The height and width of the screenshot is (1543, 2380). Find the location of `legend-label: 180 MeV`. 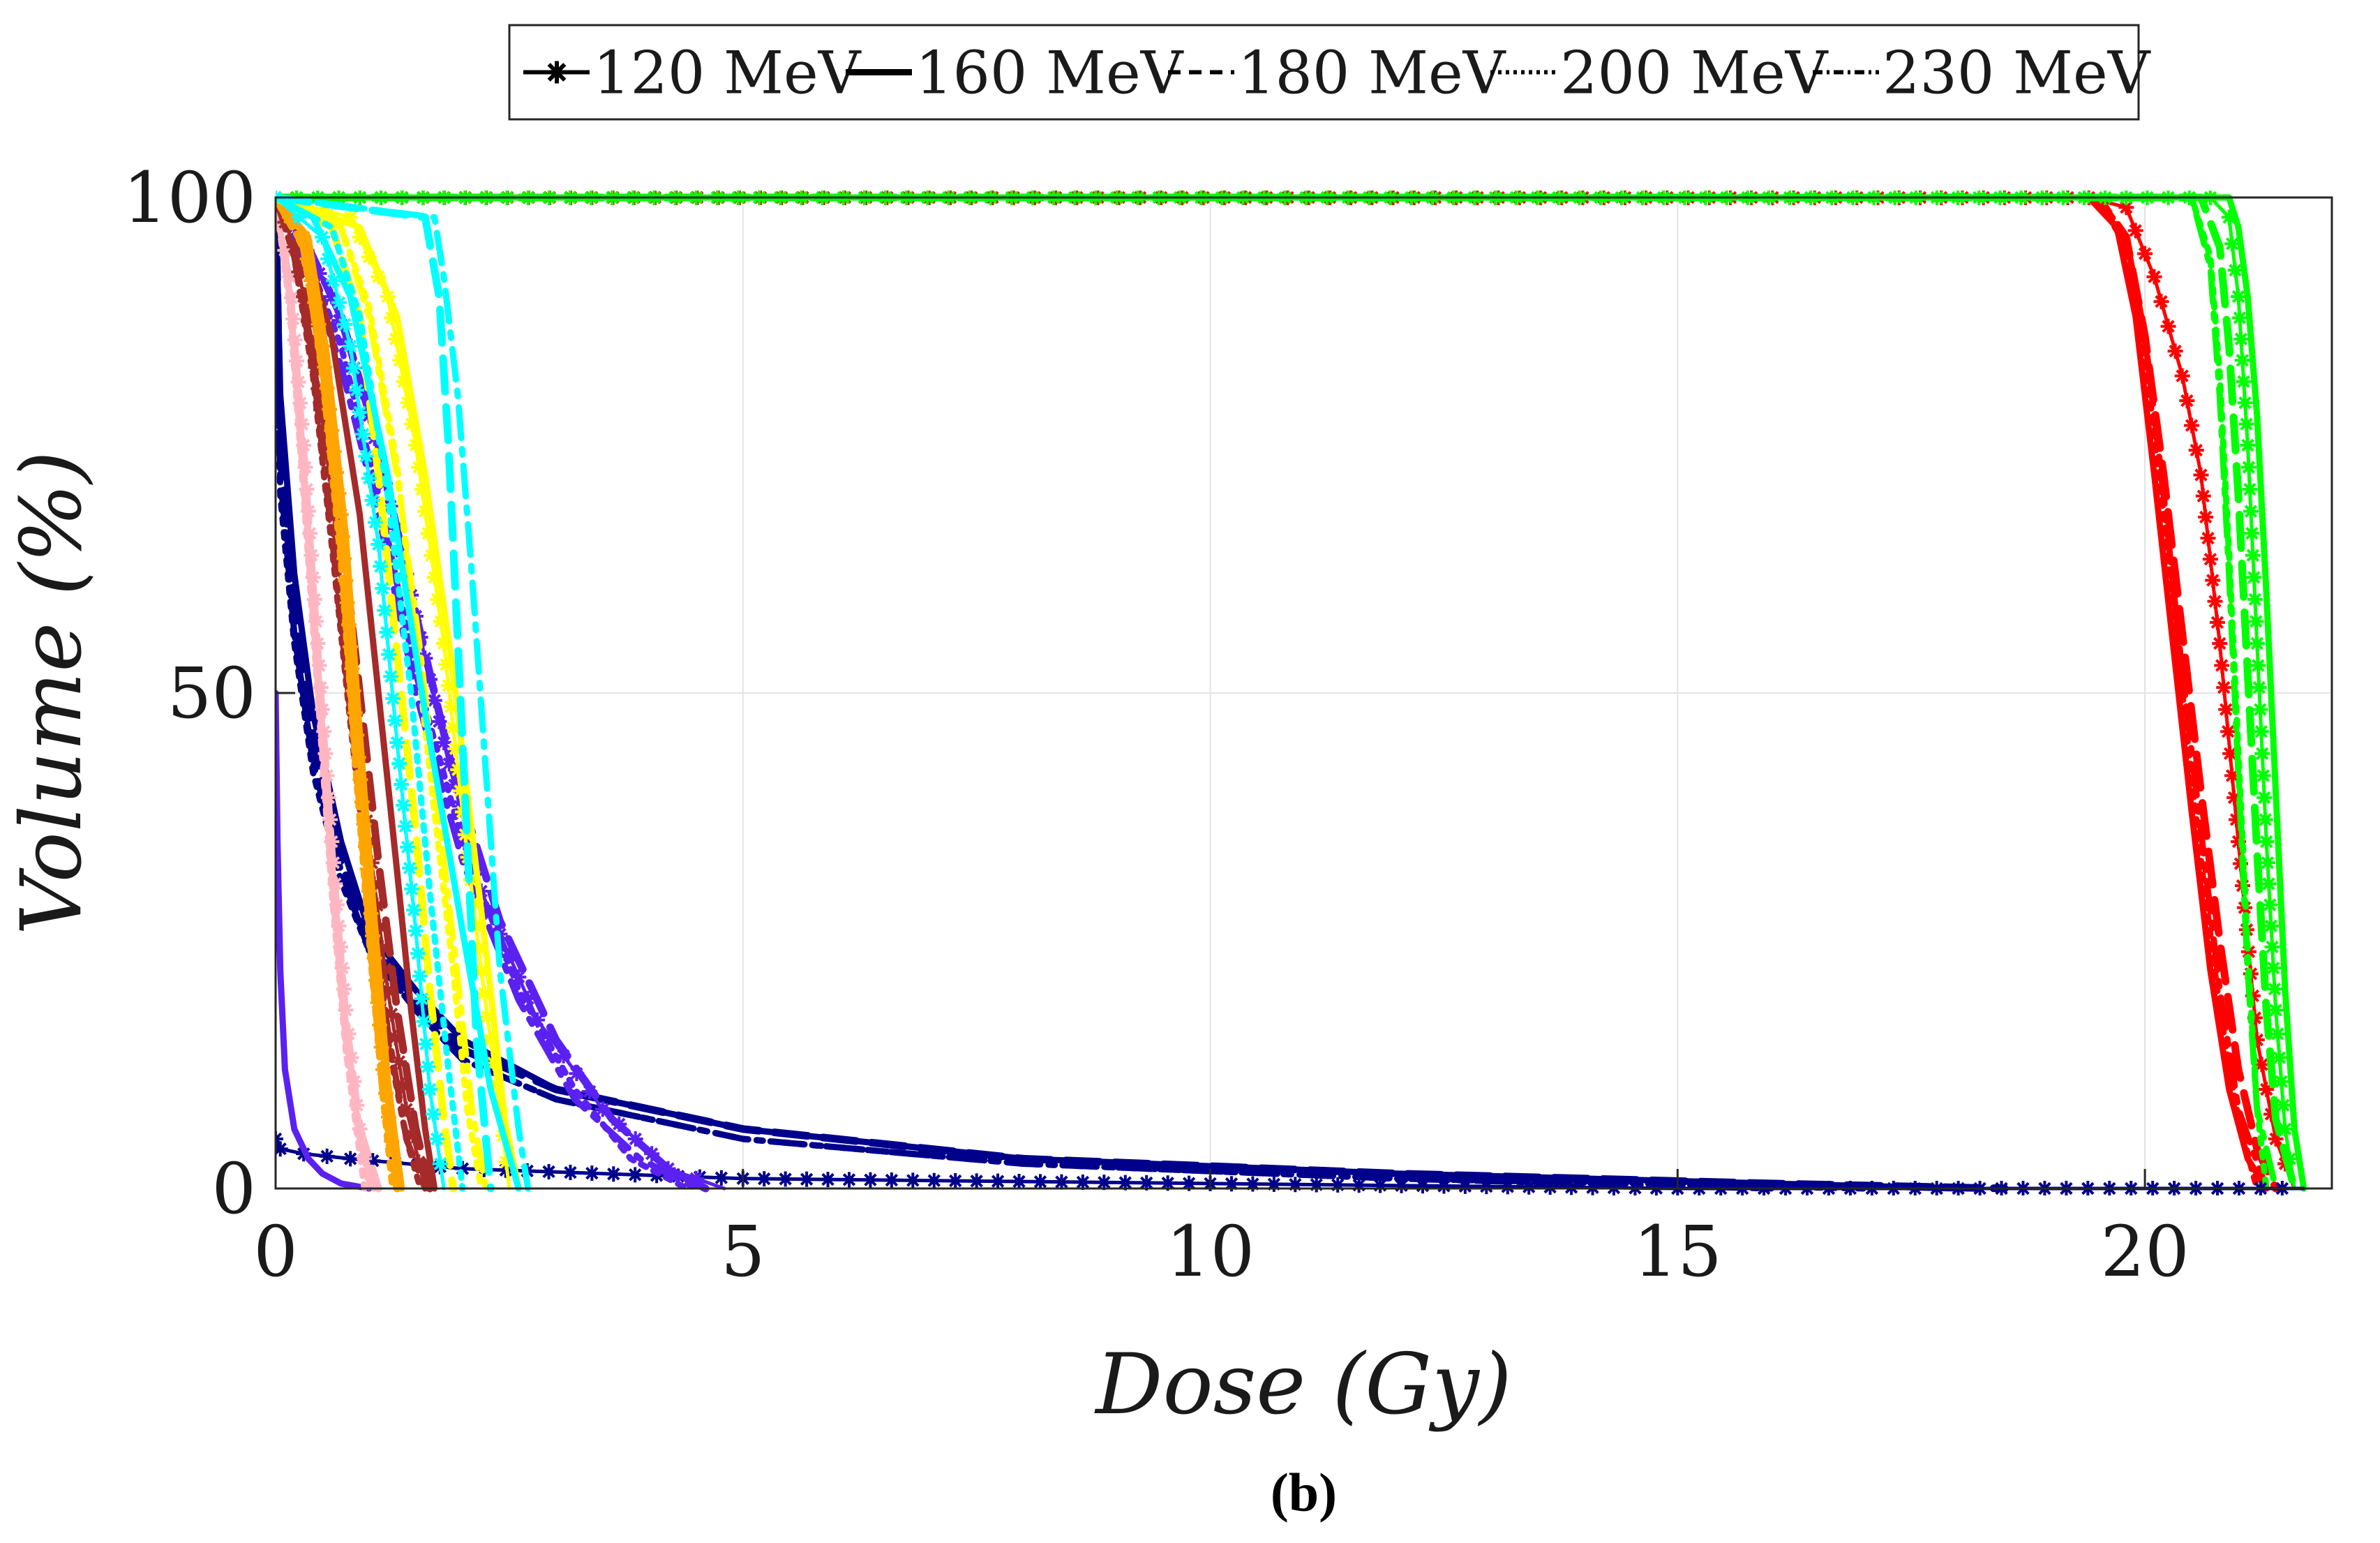

legend-label: 180 MeV is located at coordinates (1372, 73).